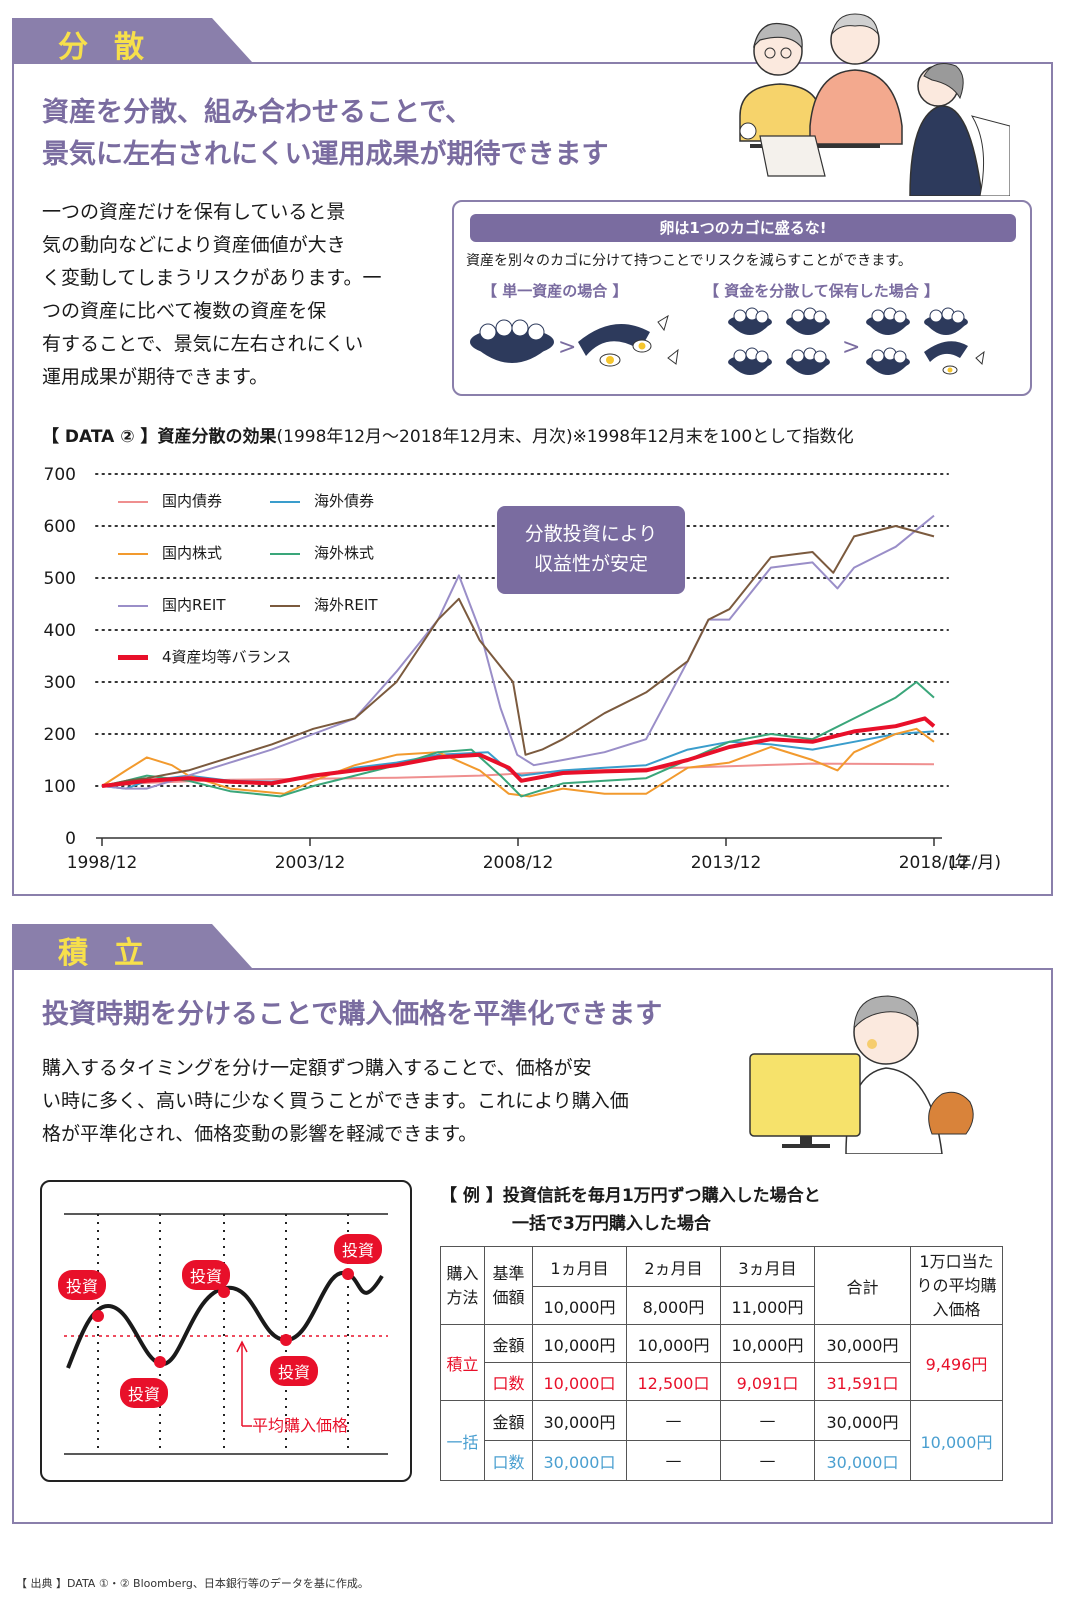 The width and height of the screenshot is (1077, 1602). I want to click on header-month-2: 2ヵ月目, so click(673, 1266).